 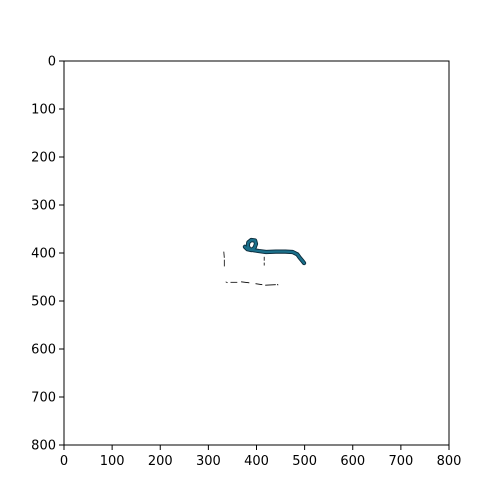 I want to click on y-tick-label: 400, so click(x=43, y=254).